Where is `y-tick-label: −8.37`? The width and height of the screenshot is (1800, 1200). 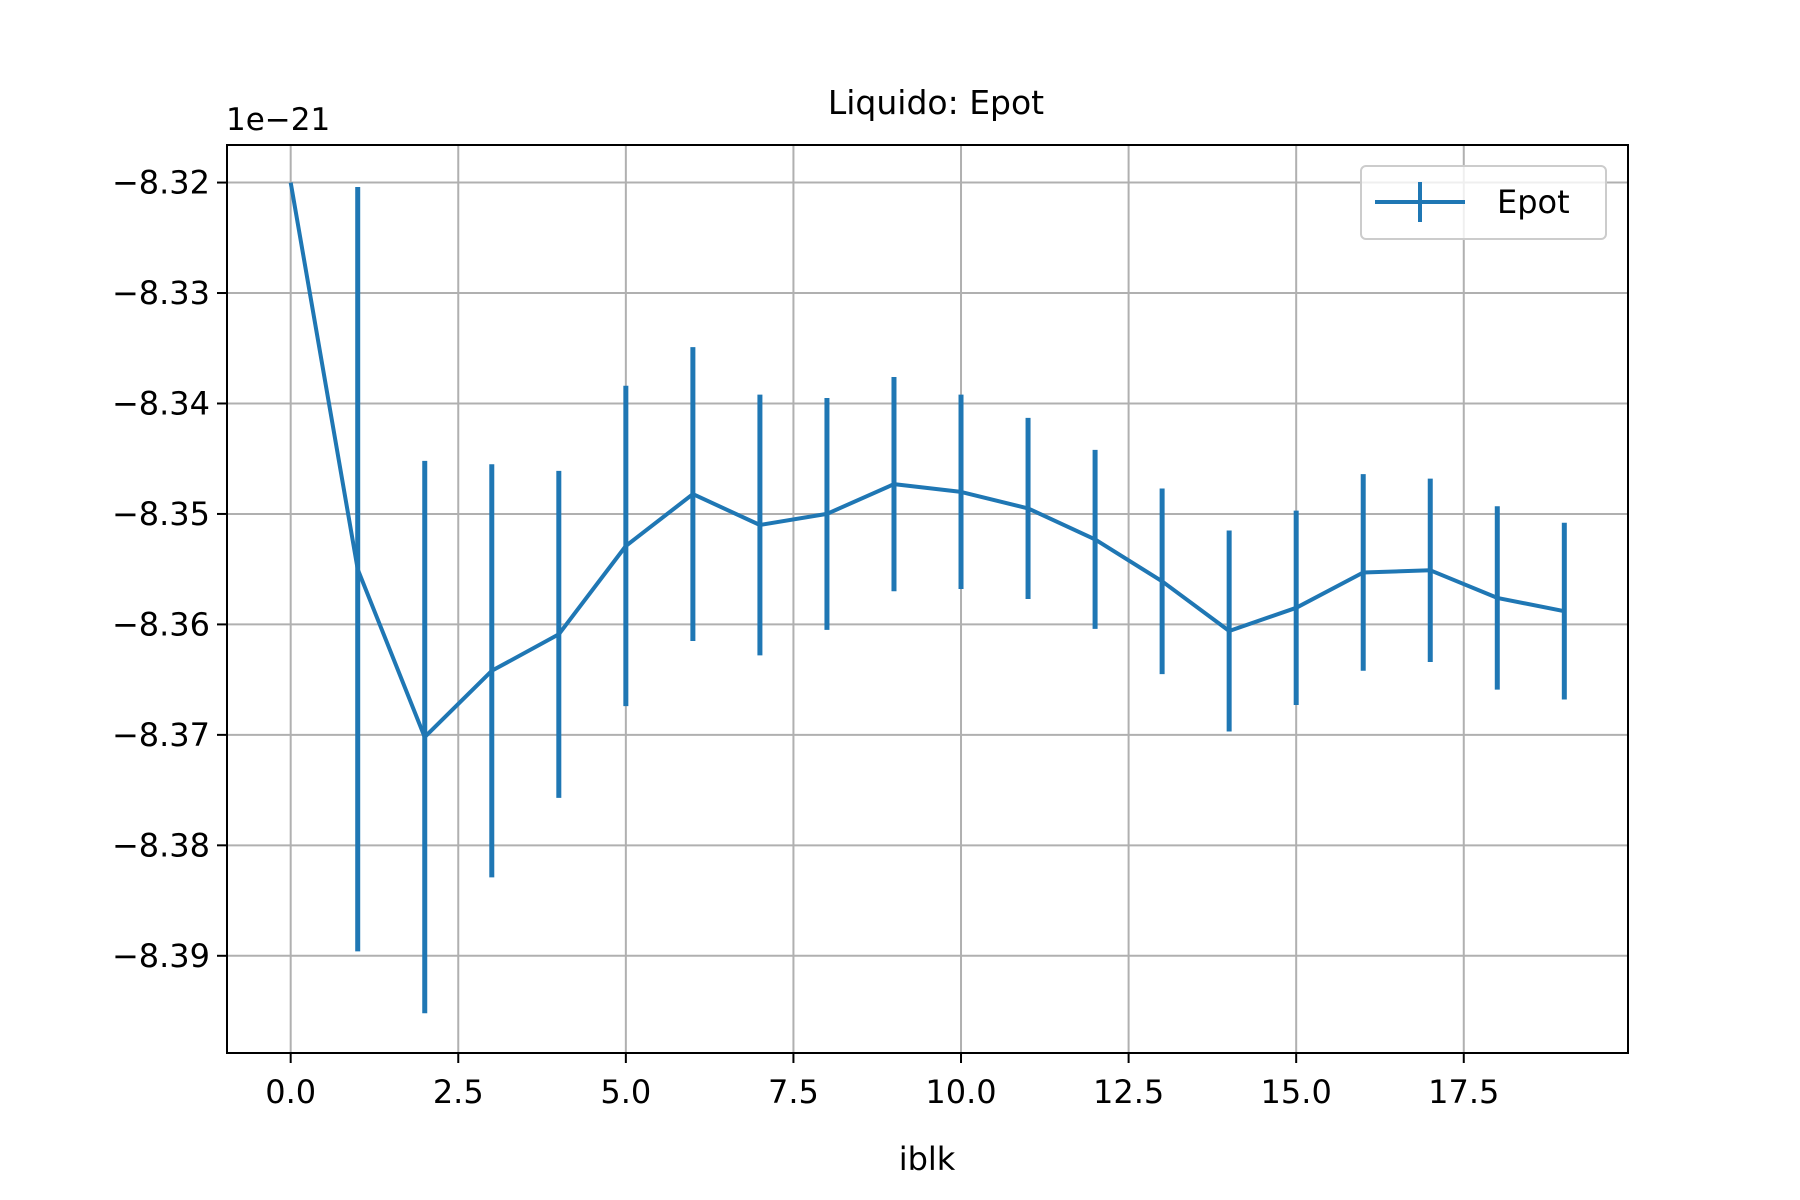 y-tick-label: −8.37 is located at coordinates (161, 735).